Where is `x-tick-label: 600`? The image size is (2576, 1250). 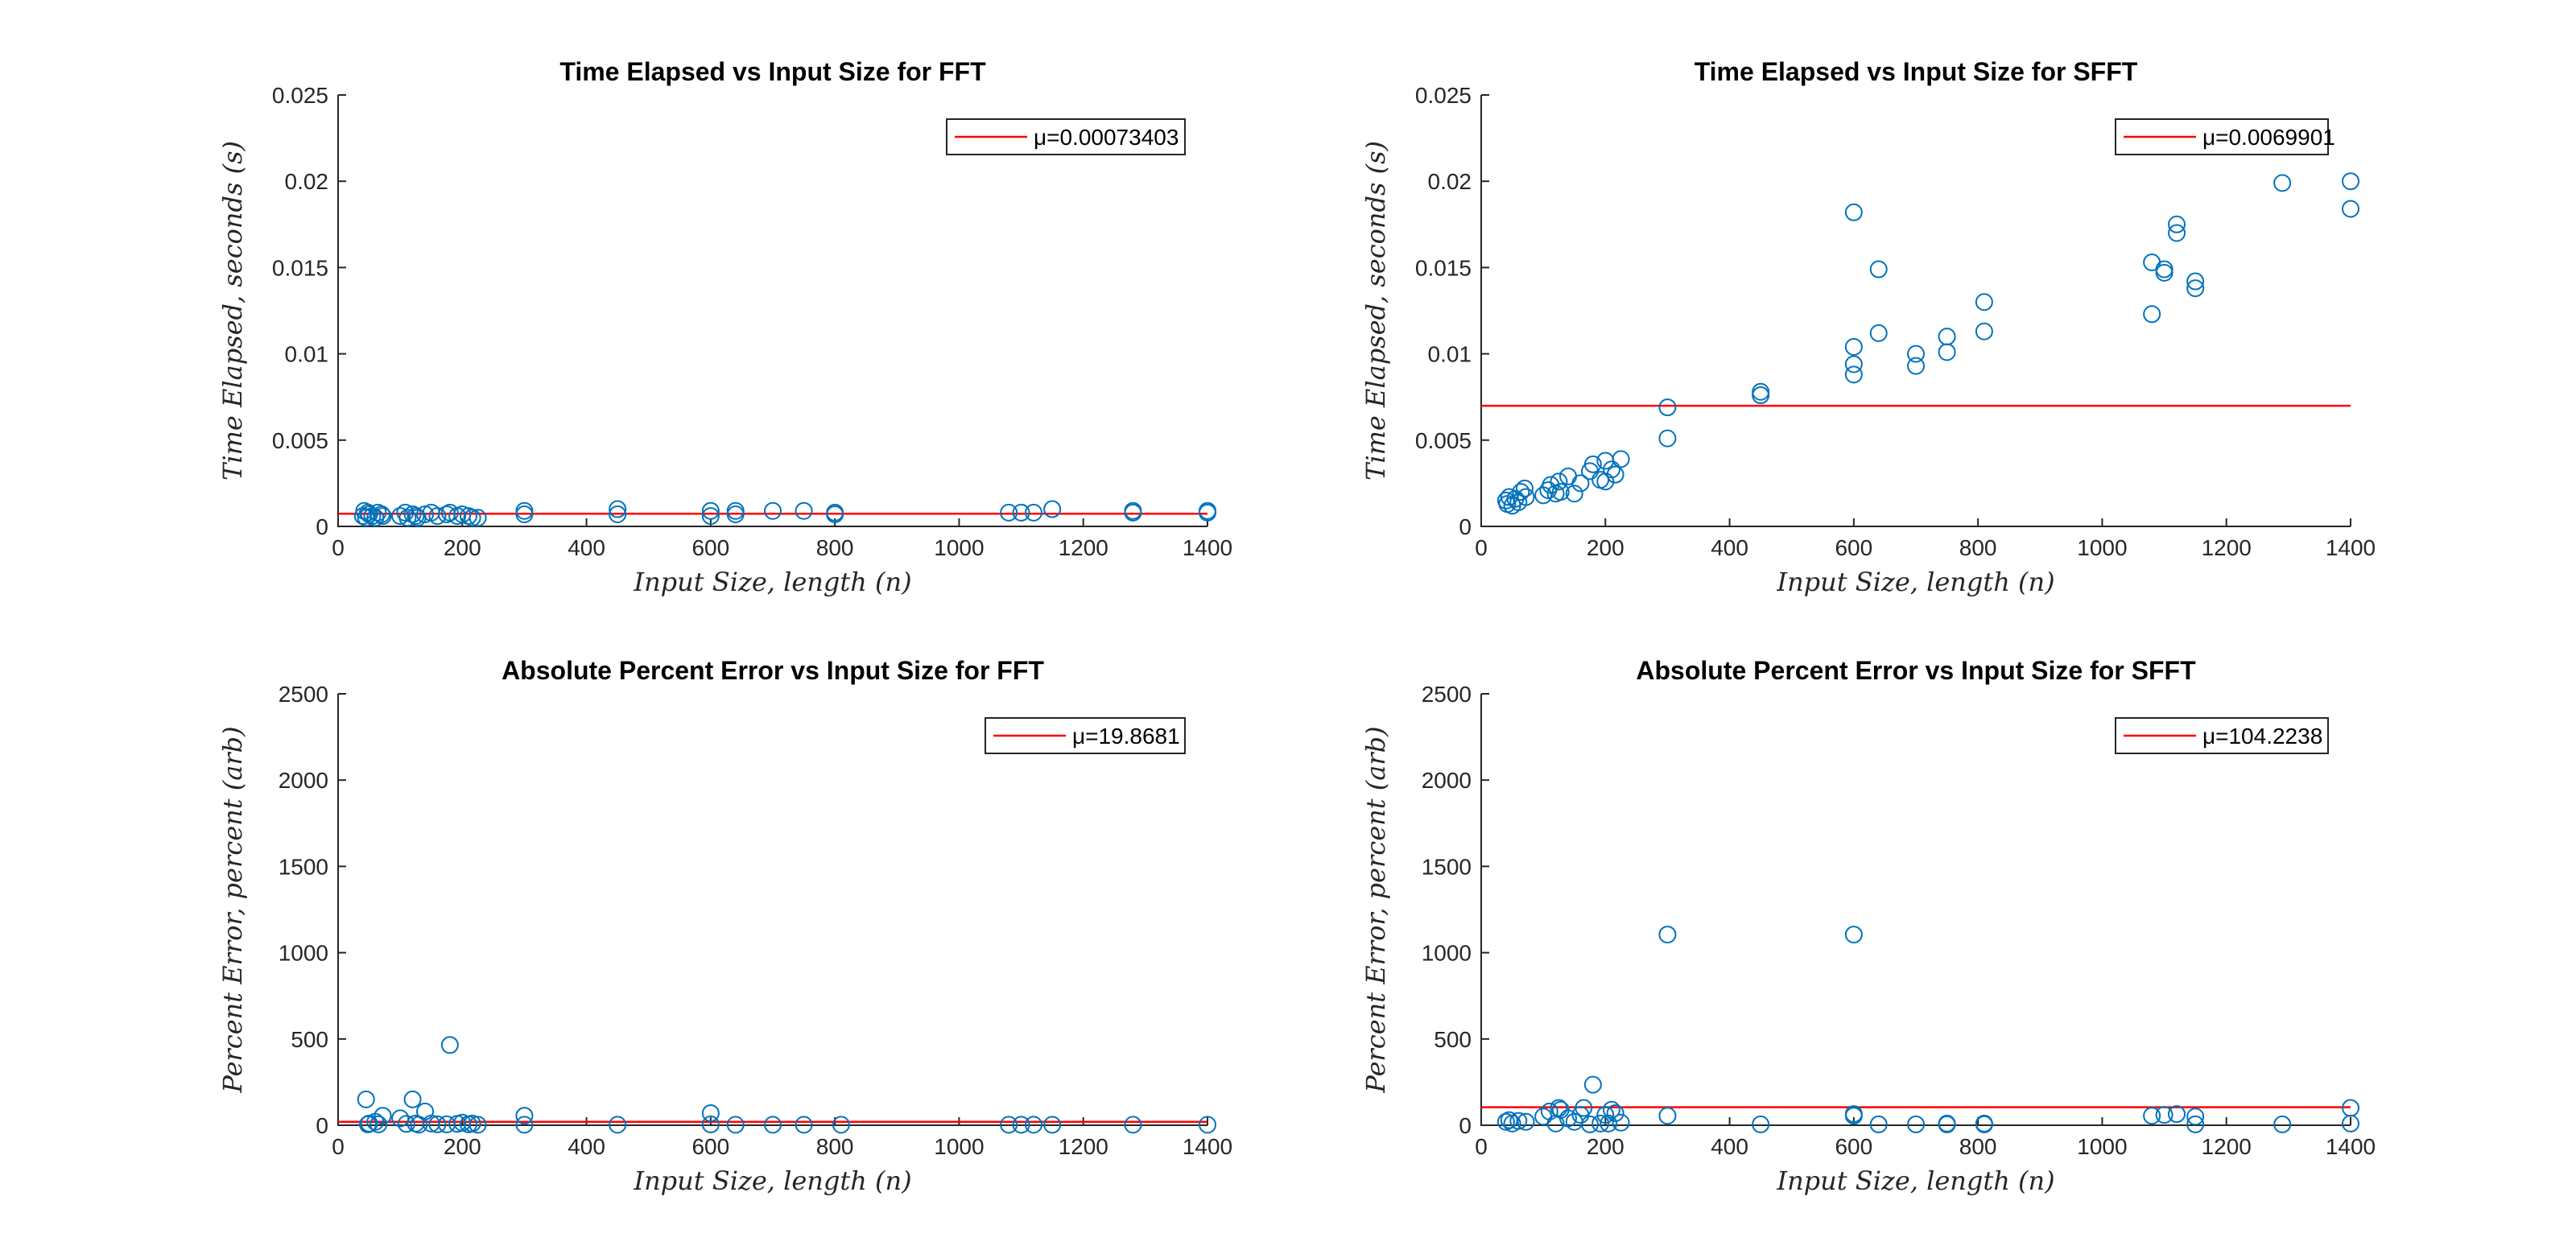 x-tick-label: 600 is located at coordinates (1853, 1146).